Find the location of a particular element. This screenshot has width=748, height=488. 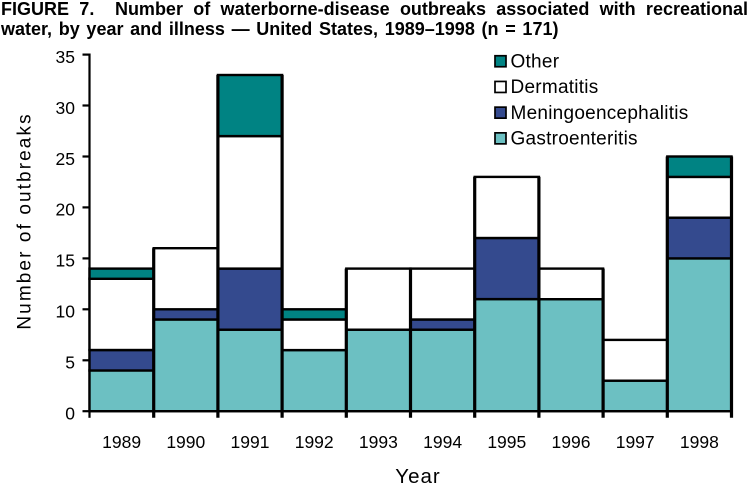

svg-text: 10 is located at coordinates (66, 312).